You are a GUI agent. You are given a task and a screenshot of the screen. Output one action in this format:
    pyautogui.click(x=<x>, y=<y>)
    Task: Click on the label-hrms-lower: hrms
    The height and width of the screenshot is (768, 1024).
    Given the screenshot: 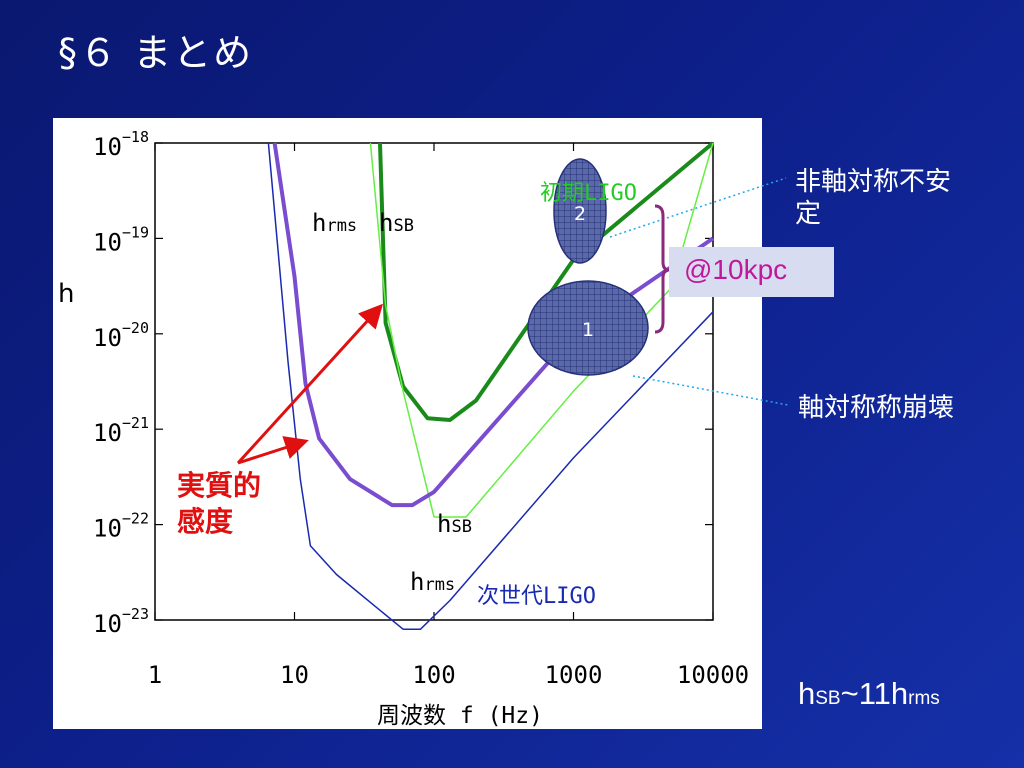 What is the action you would take?
    pyautogui.click(x=432, y=582)
    